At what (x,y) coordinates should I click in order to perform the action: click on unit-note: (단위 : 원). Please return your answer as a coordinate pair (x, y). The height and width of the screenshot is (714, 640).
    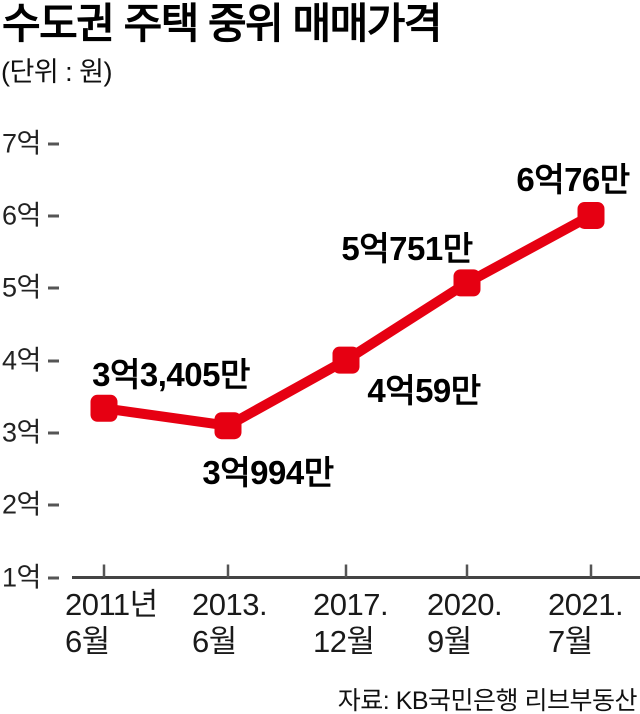
    Looking at the image, I should click on (57, 72).